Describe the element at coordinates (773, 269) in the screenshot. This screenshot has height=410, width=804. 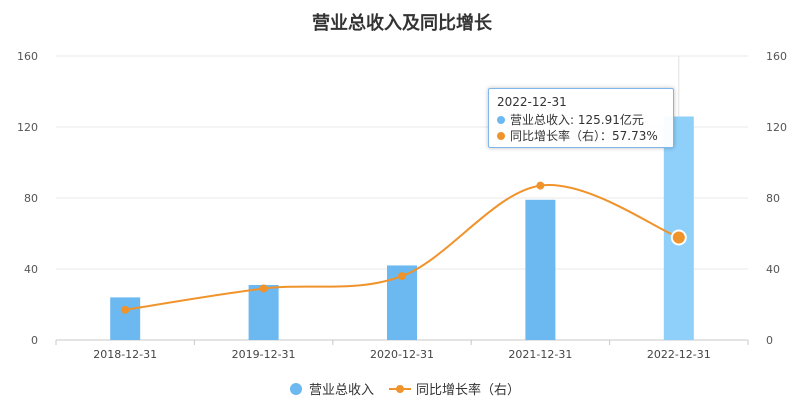
I see `y-right-tick-label: 40` at that location.